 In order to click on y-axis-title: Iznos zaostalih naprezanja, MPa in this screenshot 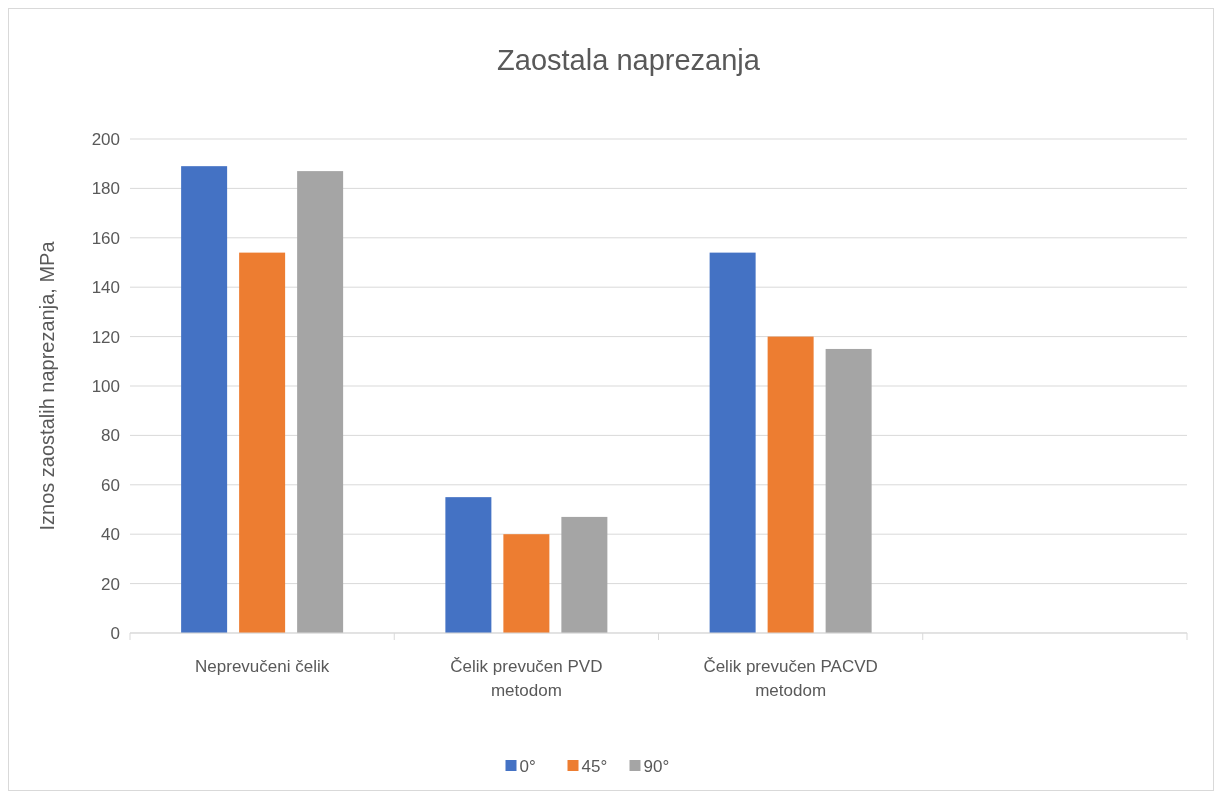, I will do `click(47, 385)`.